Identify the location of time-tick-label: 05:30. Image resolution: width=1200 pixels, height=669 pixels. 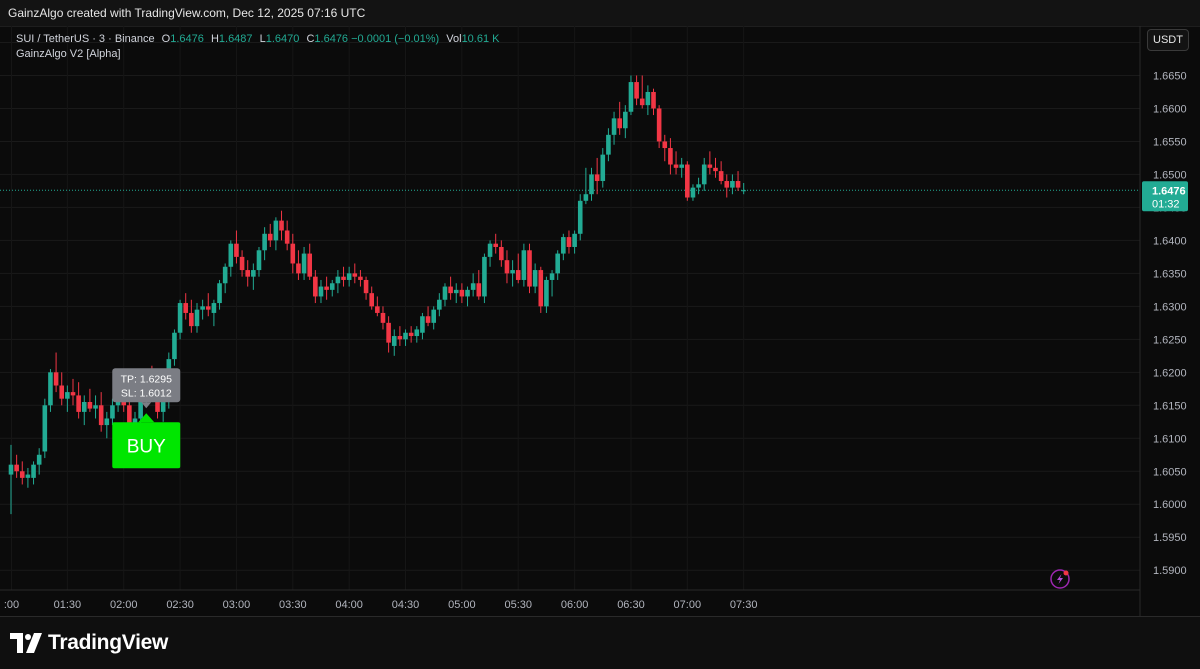
(518, 605).